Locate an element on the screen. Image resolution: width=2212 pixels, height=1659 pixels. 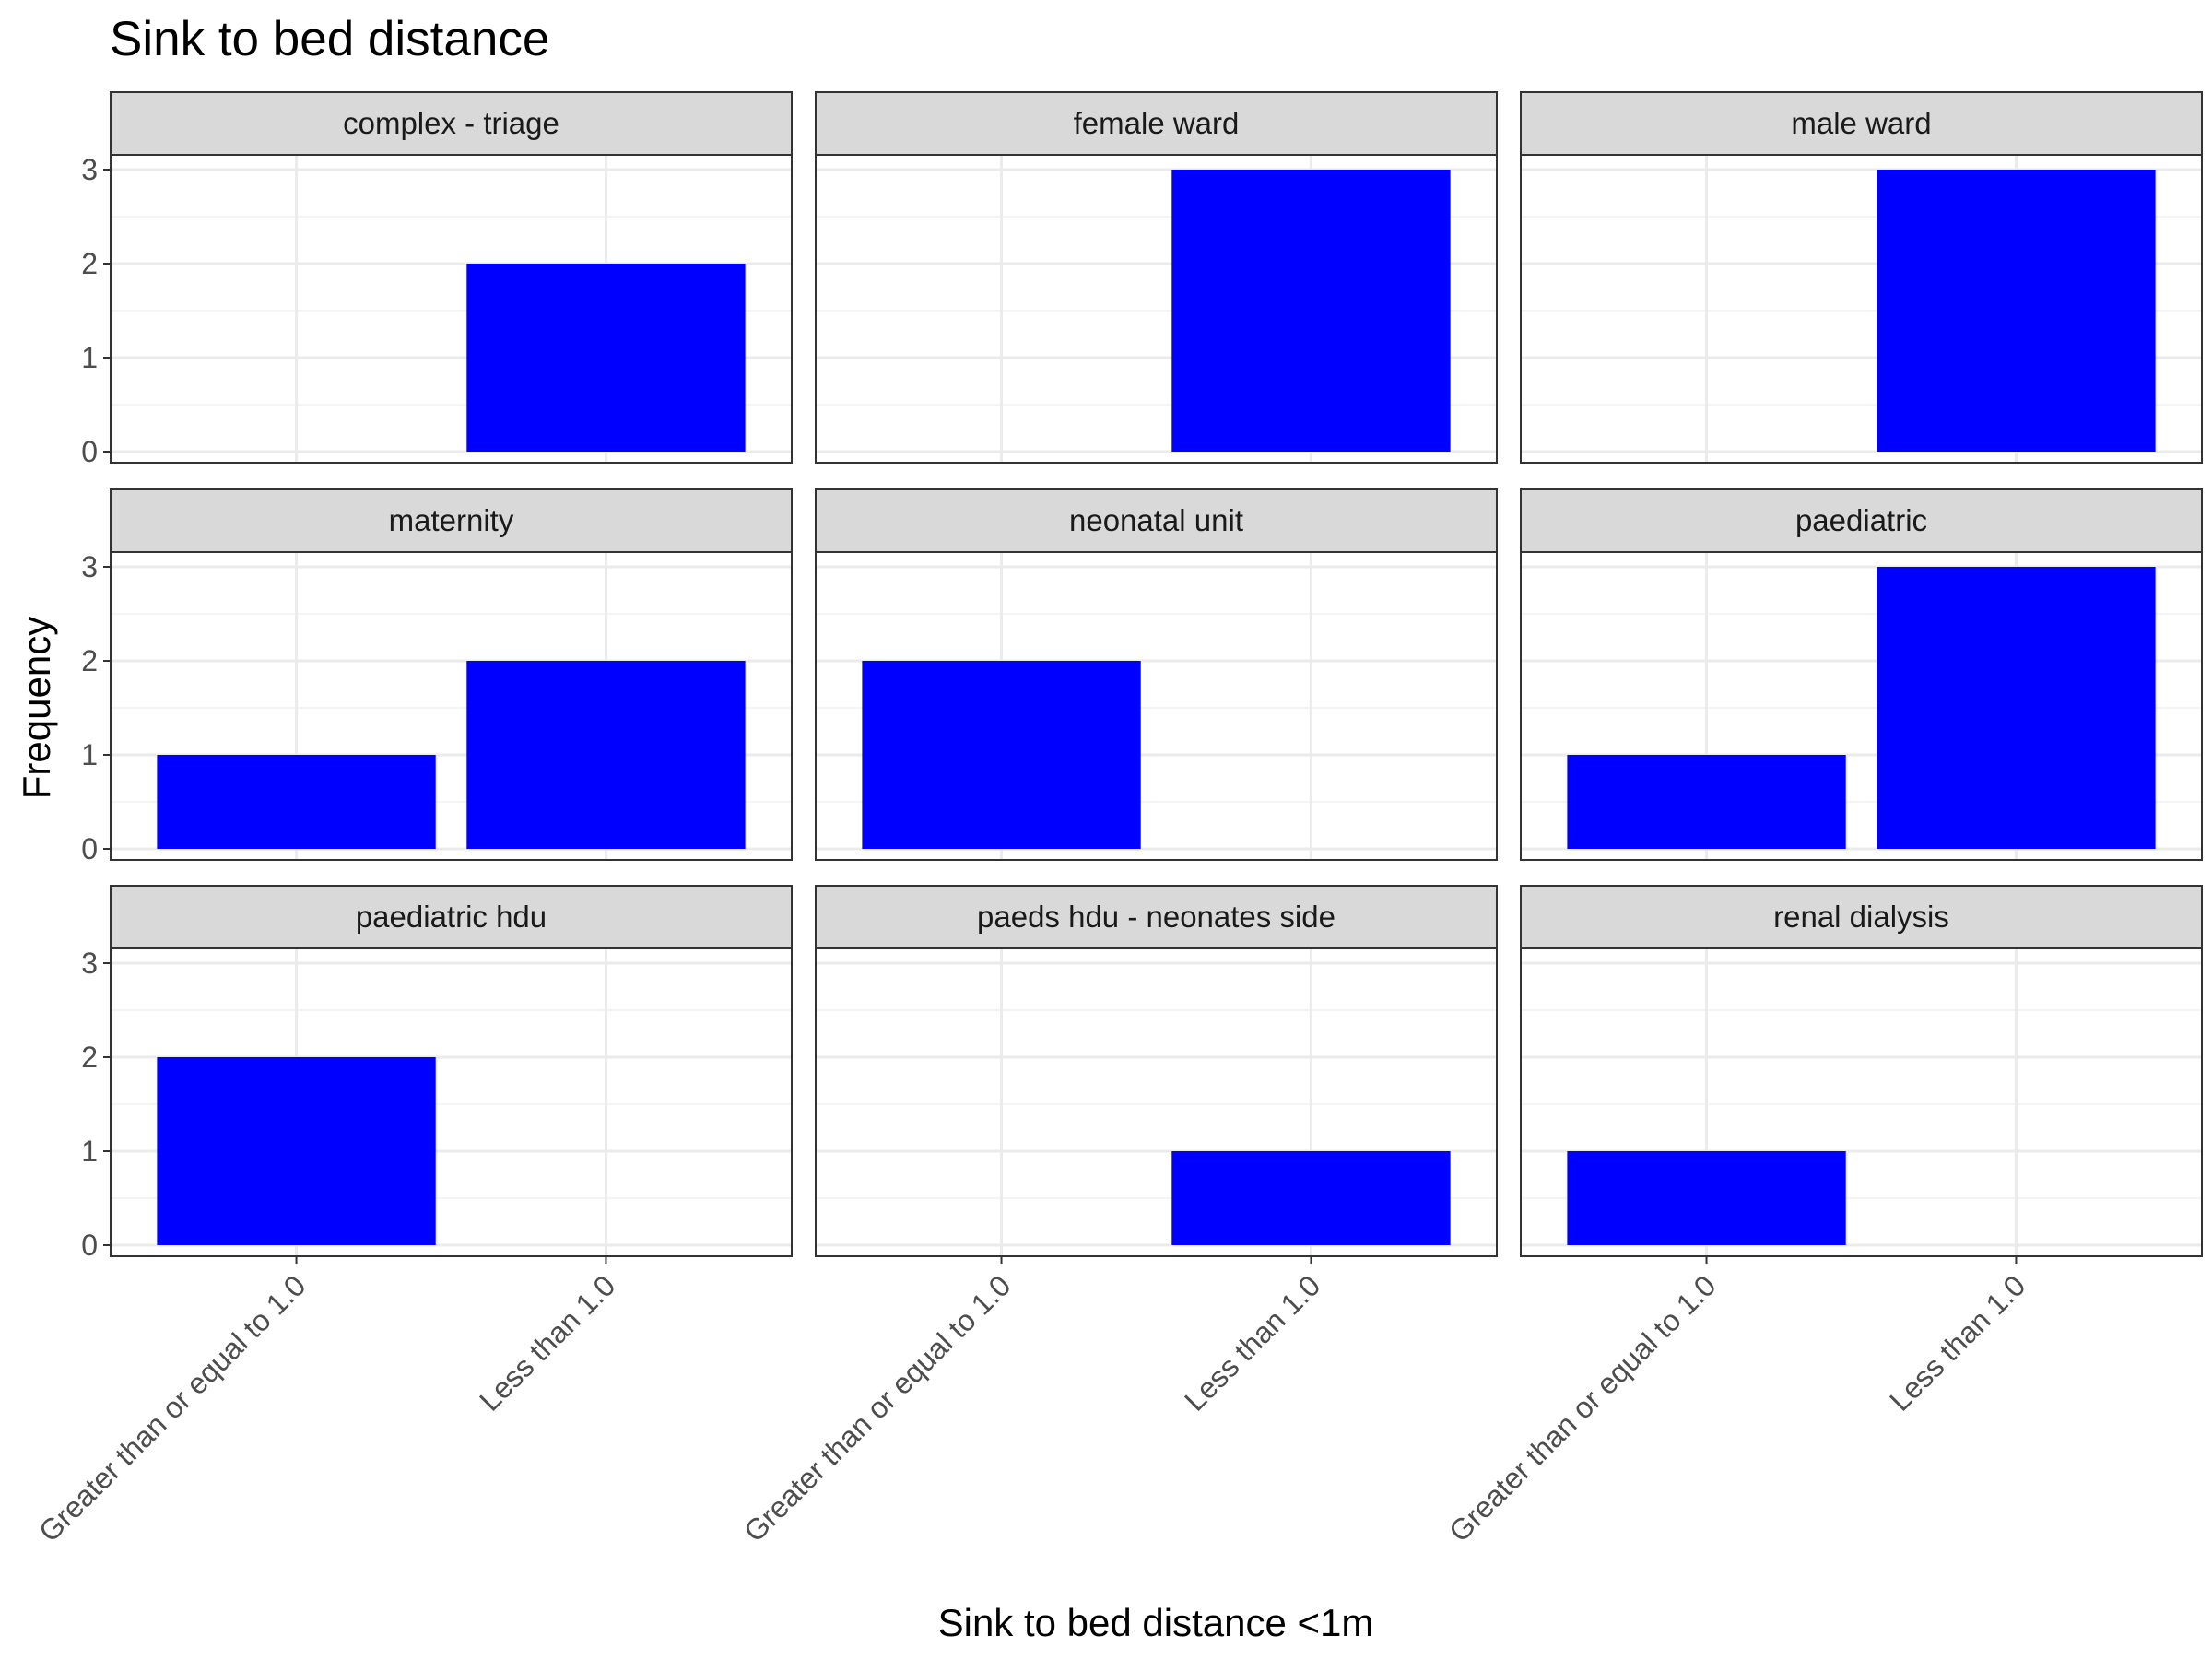
facet-label: male ward is located at coordinates (1861, 123).